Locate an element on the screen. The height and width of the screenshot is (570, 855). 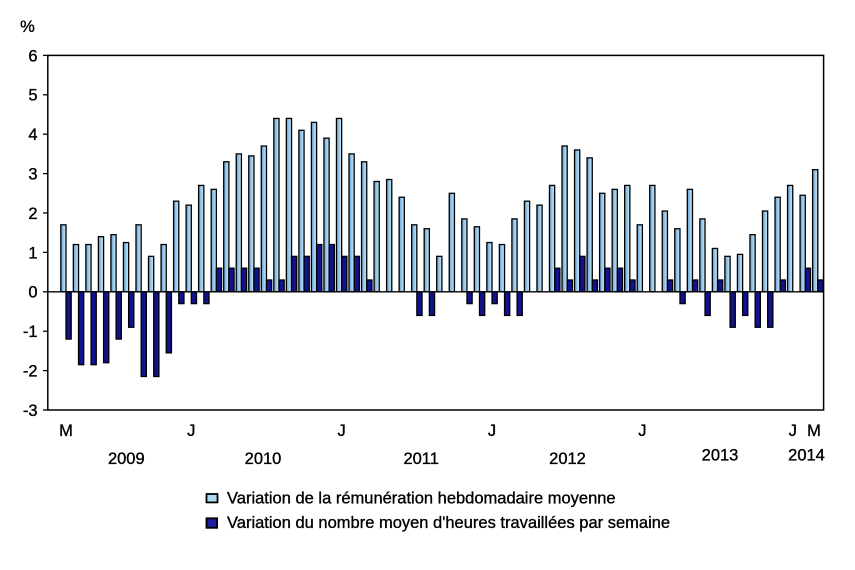
svg-text: 2 is located at coordinates (32, 214).